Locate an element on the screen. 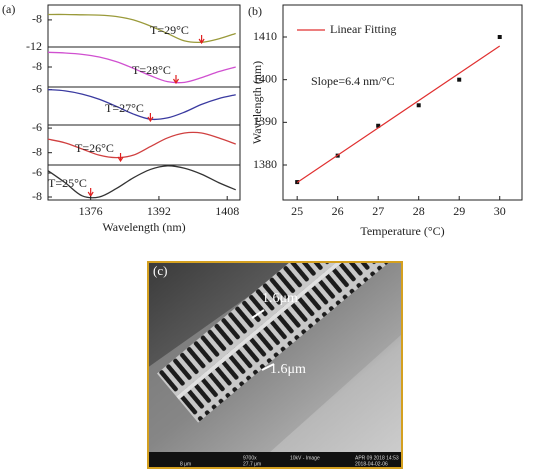 The height and width of the screenshot is (474, 550). annotation: Slope=6.4 nm/°C is located at coordinates (353, 81).